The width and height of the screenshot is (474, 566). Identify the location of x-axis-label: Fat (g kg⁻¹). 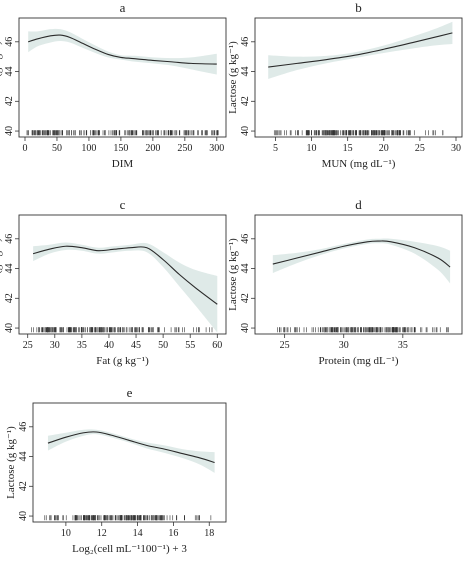
(122, 361).